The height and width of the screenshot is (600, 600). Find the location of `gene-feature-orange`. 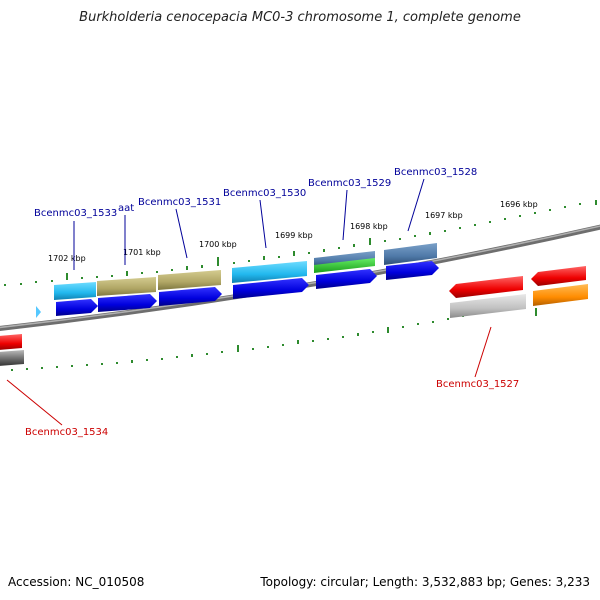

gene-feature-orange is located at coordinates (560, 295).